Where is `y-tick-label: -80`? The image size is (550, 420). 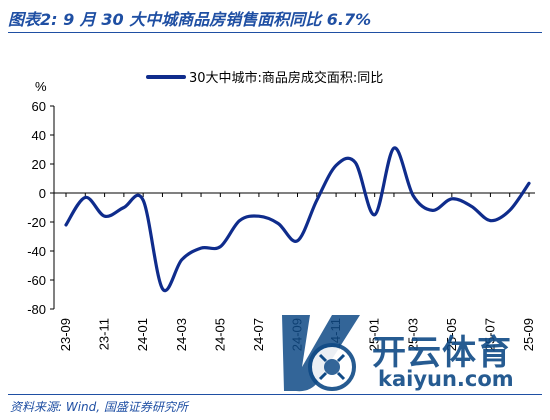 y-tick-label: -80 is located at coordinates (36, 309).